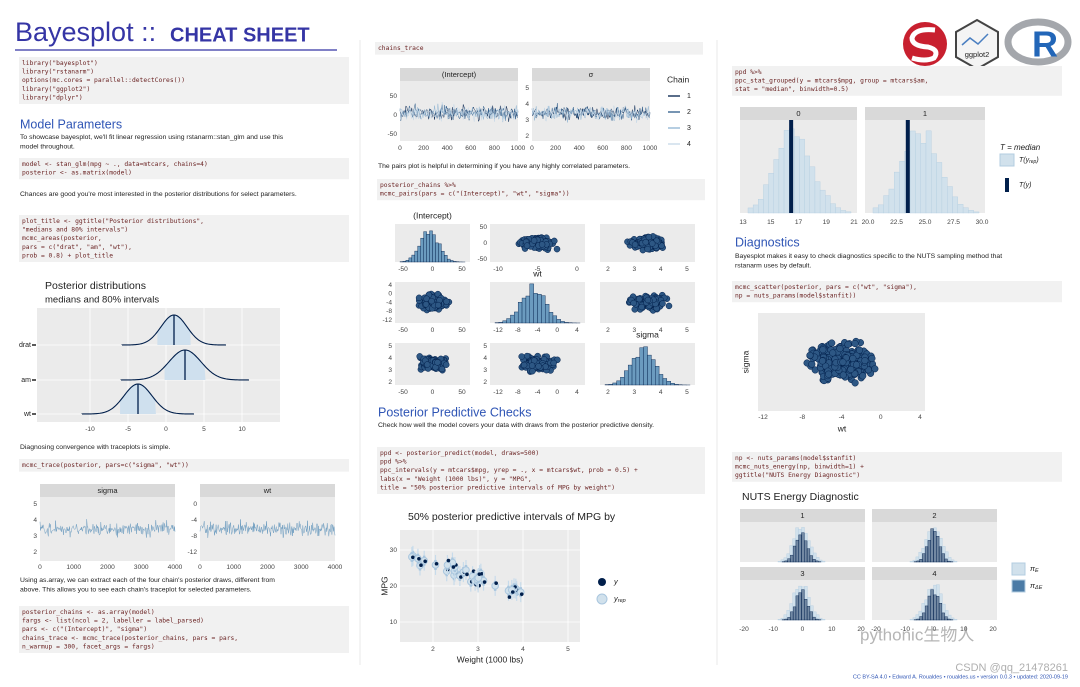  What do you see at coordinates (1037, 571) in the screenshot?
I see `legend-subscript: E` at bounding box center [1037, 571].